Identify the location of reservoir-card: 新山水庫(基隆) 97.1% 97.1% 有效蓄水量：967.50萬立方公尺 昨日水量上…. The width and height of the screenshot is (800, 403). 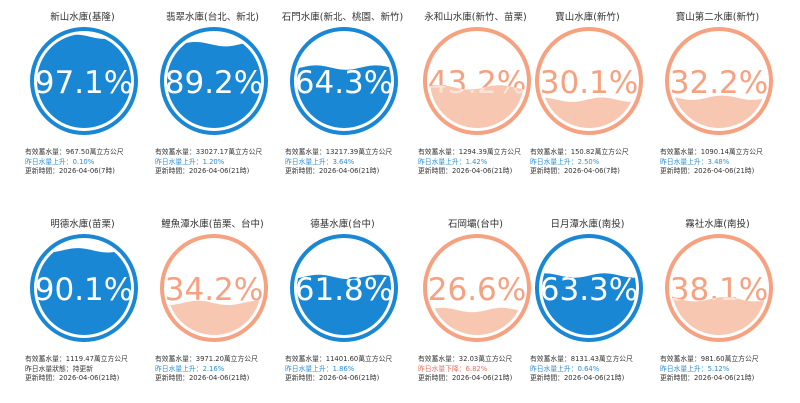
(82, 97).